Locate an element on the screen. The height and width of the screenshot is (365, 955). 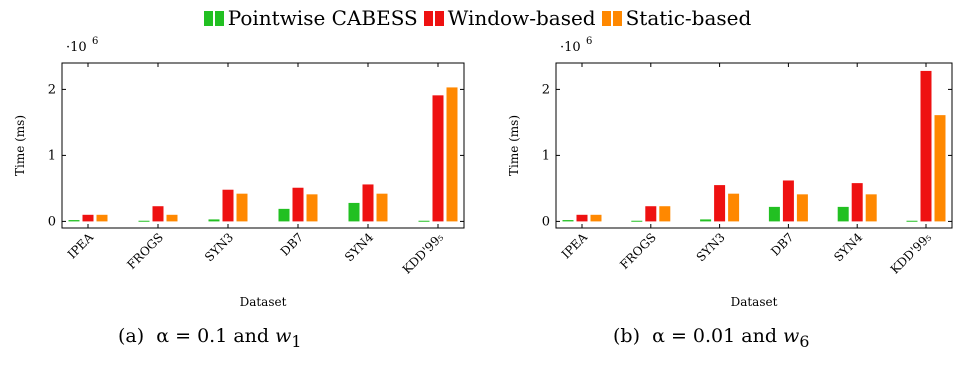
caption-sub: 6 is located at coordinates (804, 341).